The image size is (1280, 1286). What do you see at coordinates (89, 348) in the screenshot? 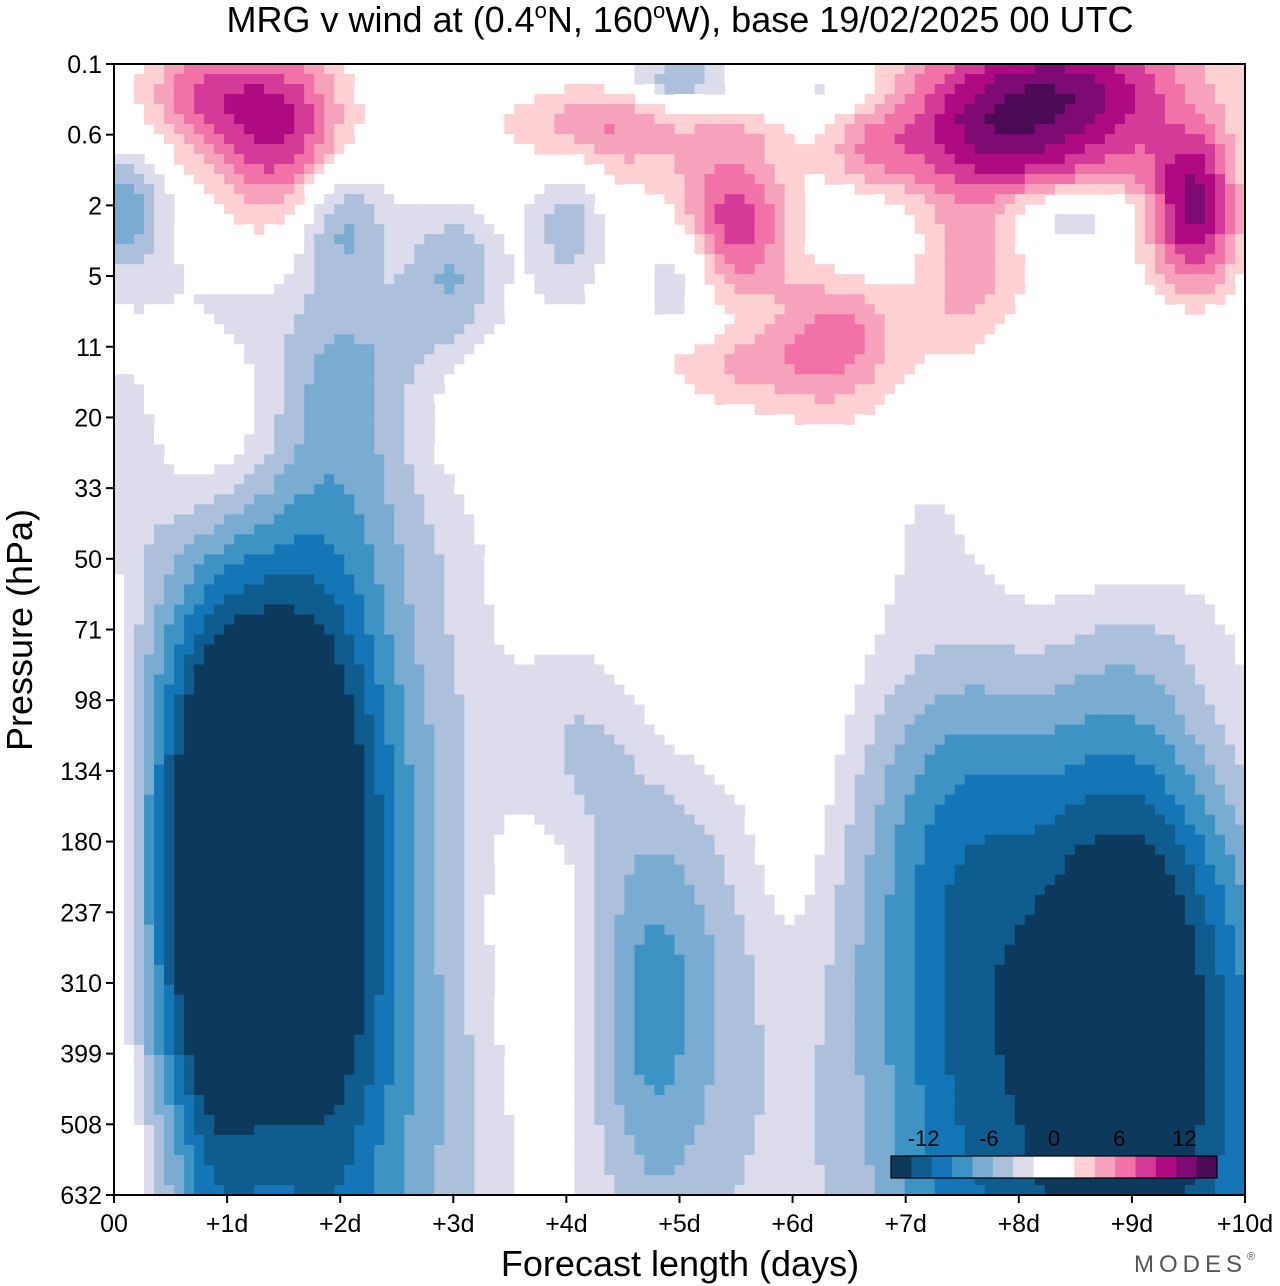
I see `y-tick-label: 11` at bounding box center [89, 348].